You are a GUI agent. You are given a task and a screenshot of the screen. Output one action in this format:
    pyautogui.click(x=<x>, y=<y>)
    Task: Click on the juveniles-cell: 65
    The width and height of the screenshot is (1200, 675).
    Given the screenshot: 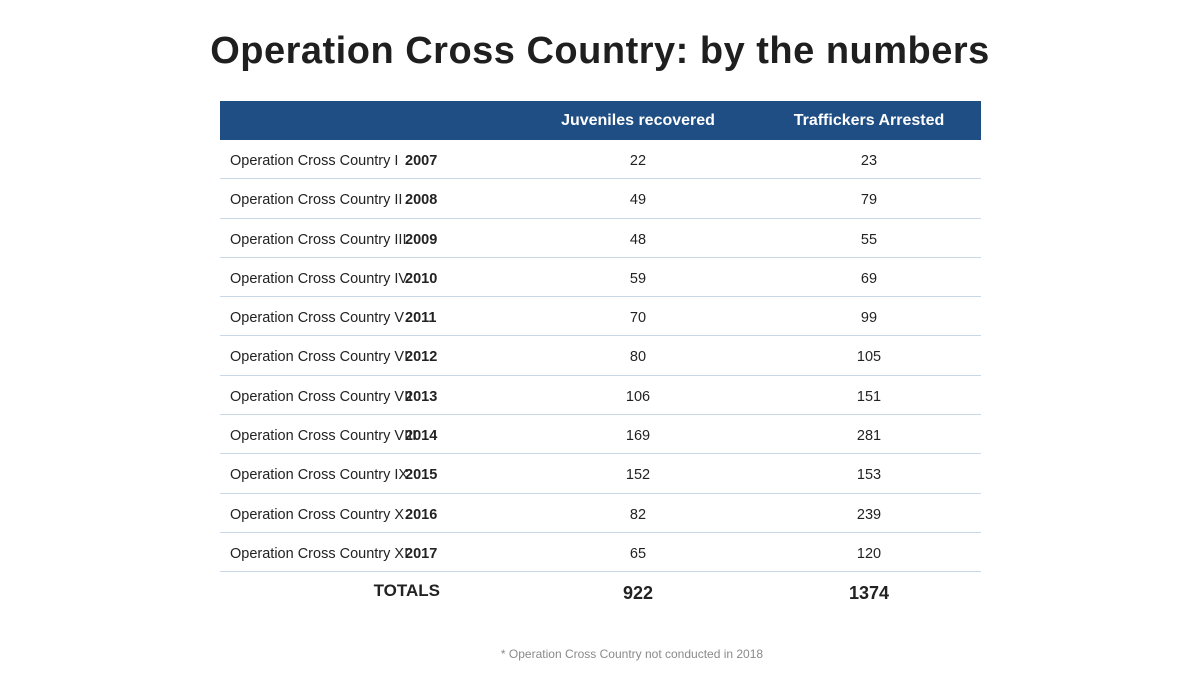 What is the action you would take?
    pyautogui.click(x=638, y=553)
    